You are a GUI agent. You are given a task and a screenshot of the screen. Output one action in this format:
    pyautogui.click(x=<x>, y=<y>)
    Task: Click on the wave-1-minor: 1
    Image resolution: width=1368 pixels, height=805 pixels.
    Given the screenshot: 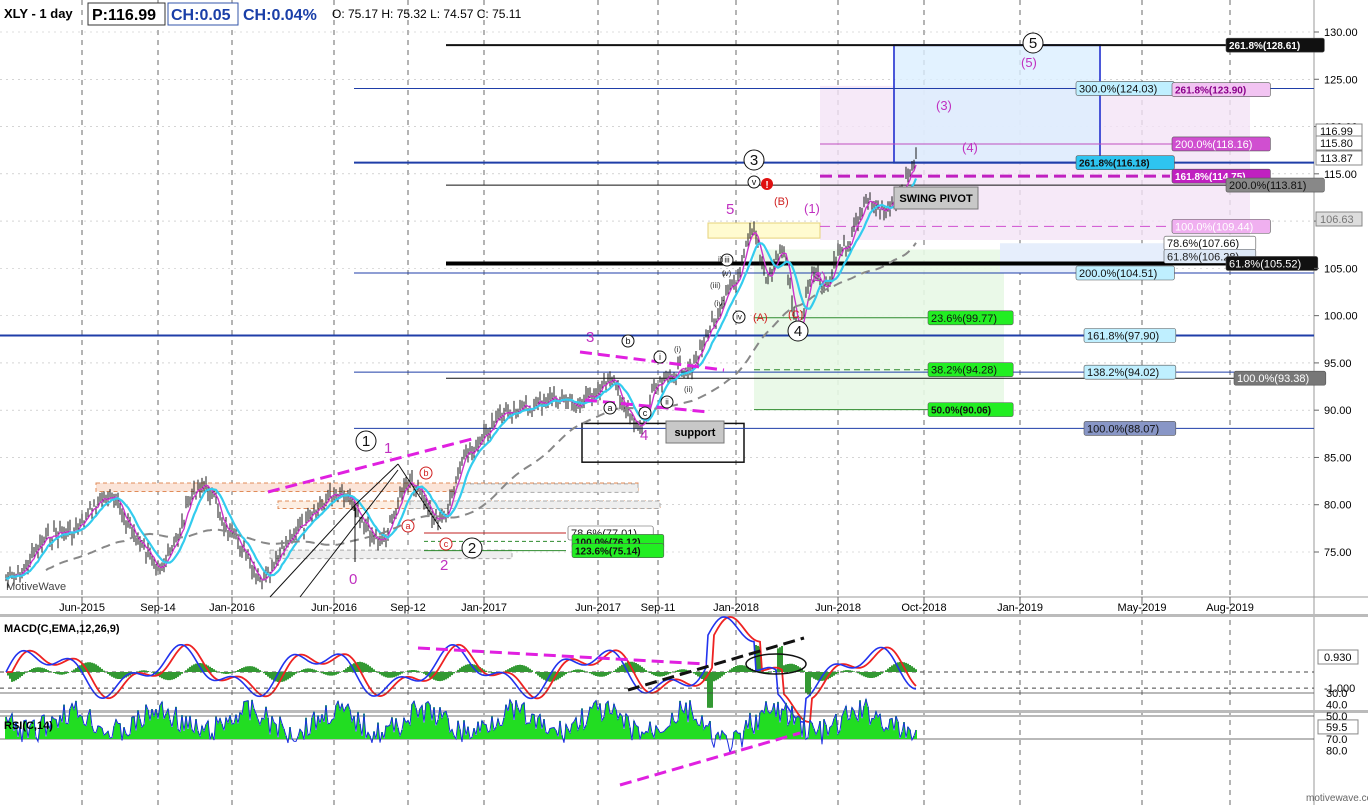 What is the action you would take?
    pyautogui.click(x=388, y=448)
    